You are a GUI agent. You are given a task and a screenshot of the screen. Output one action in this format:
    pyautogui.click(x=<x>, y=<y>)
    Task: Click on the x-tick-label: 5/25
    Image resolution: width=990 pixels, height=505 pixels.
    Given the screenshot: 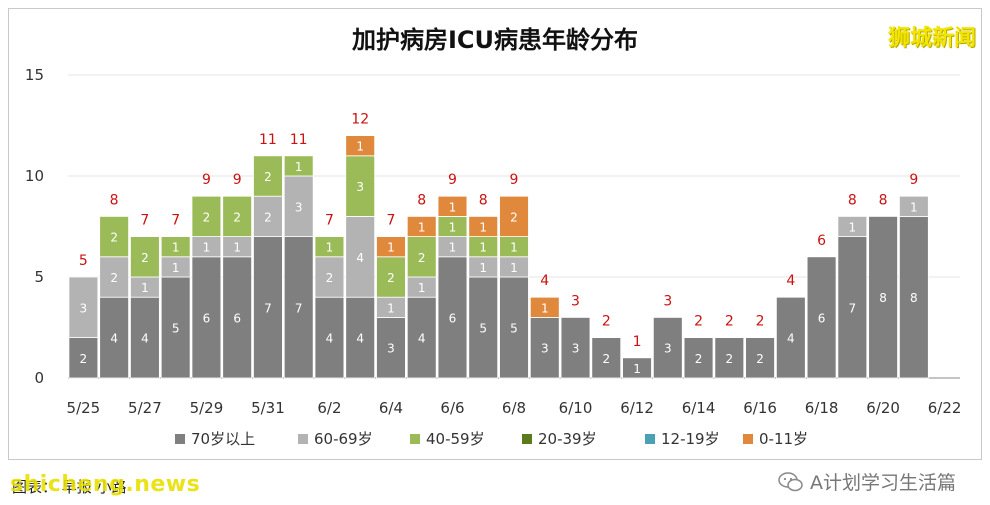 What is the action you would take?
    pyautogui.click(x=84, y=408)
    